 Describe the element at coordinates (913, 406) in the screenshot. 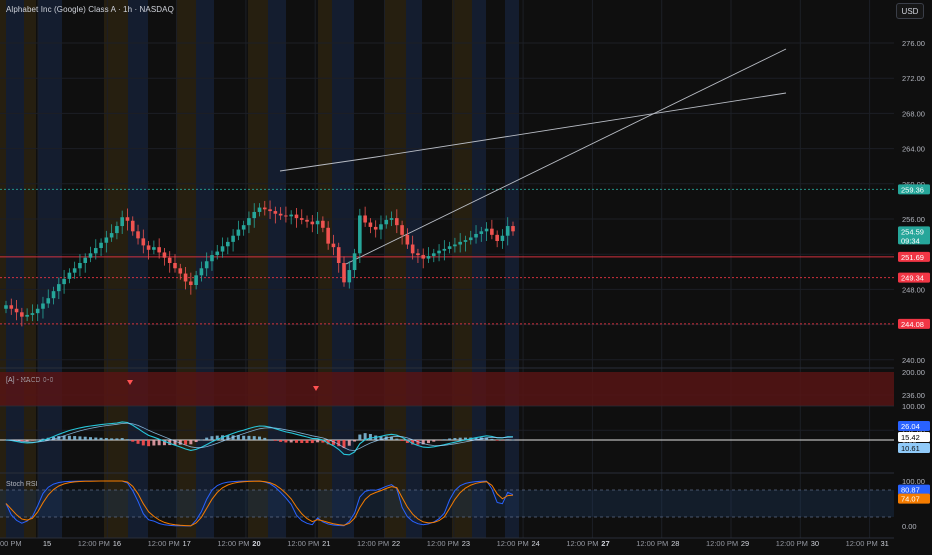

I see `macd-tick-label: 100.00` at that location.